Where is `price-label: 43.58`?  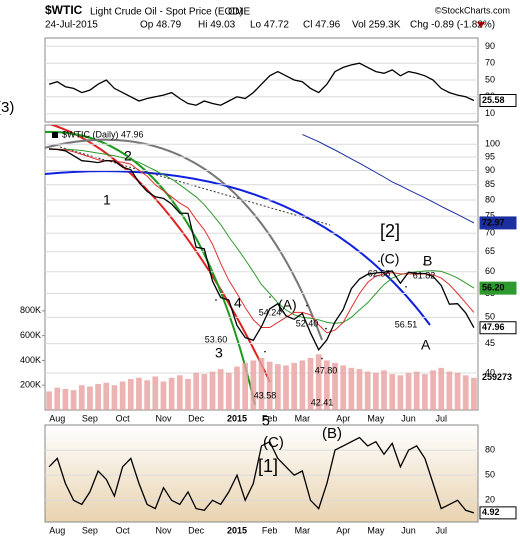 price-label: 43.58 is located at coordinates (265, 395).